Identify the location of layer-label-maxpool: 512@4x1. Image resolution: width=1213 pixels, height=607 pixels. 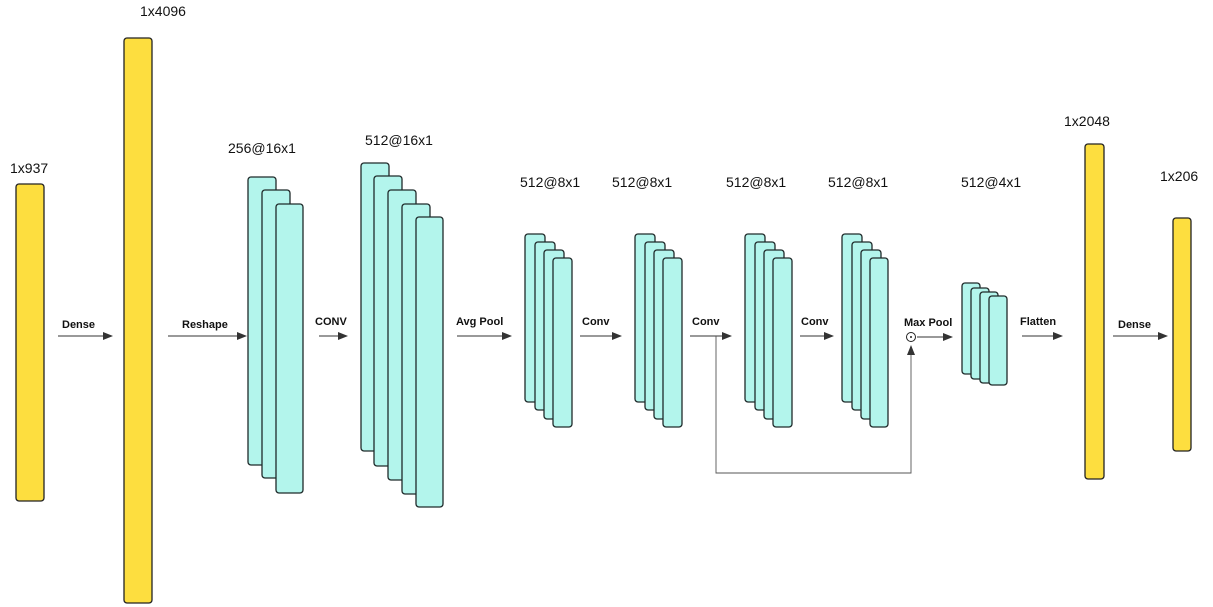
(991, 182).